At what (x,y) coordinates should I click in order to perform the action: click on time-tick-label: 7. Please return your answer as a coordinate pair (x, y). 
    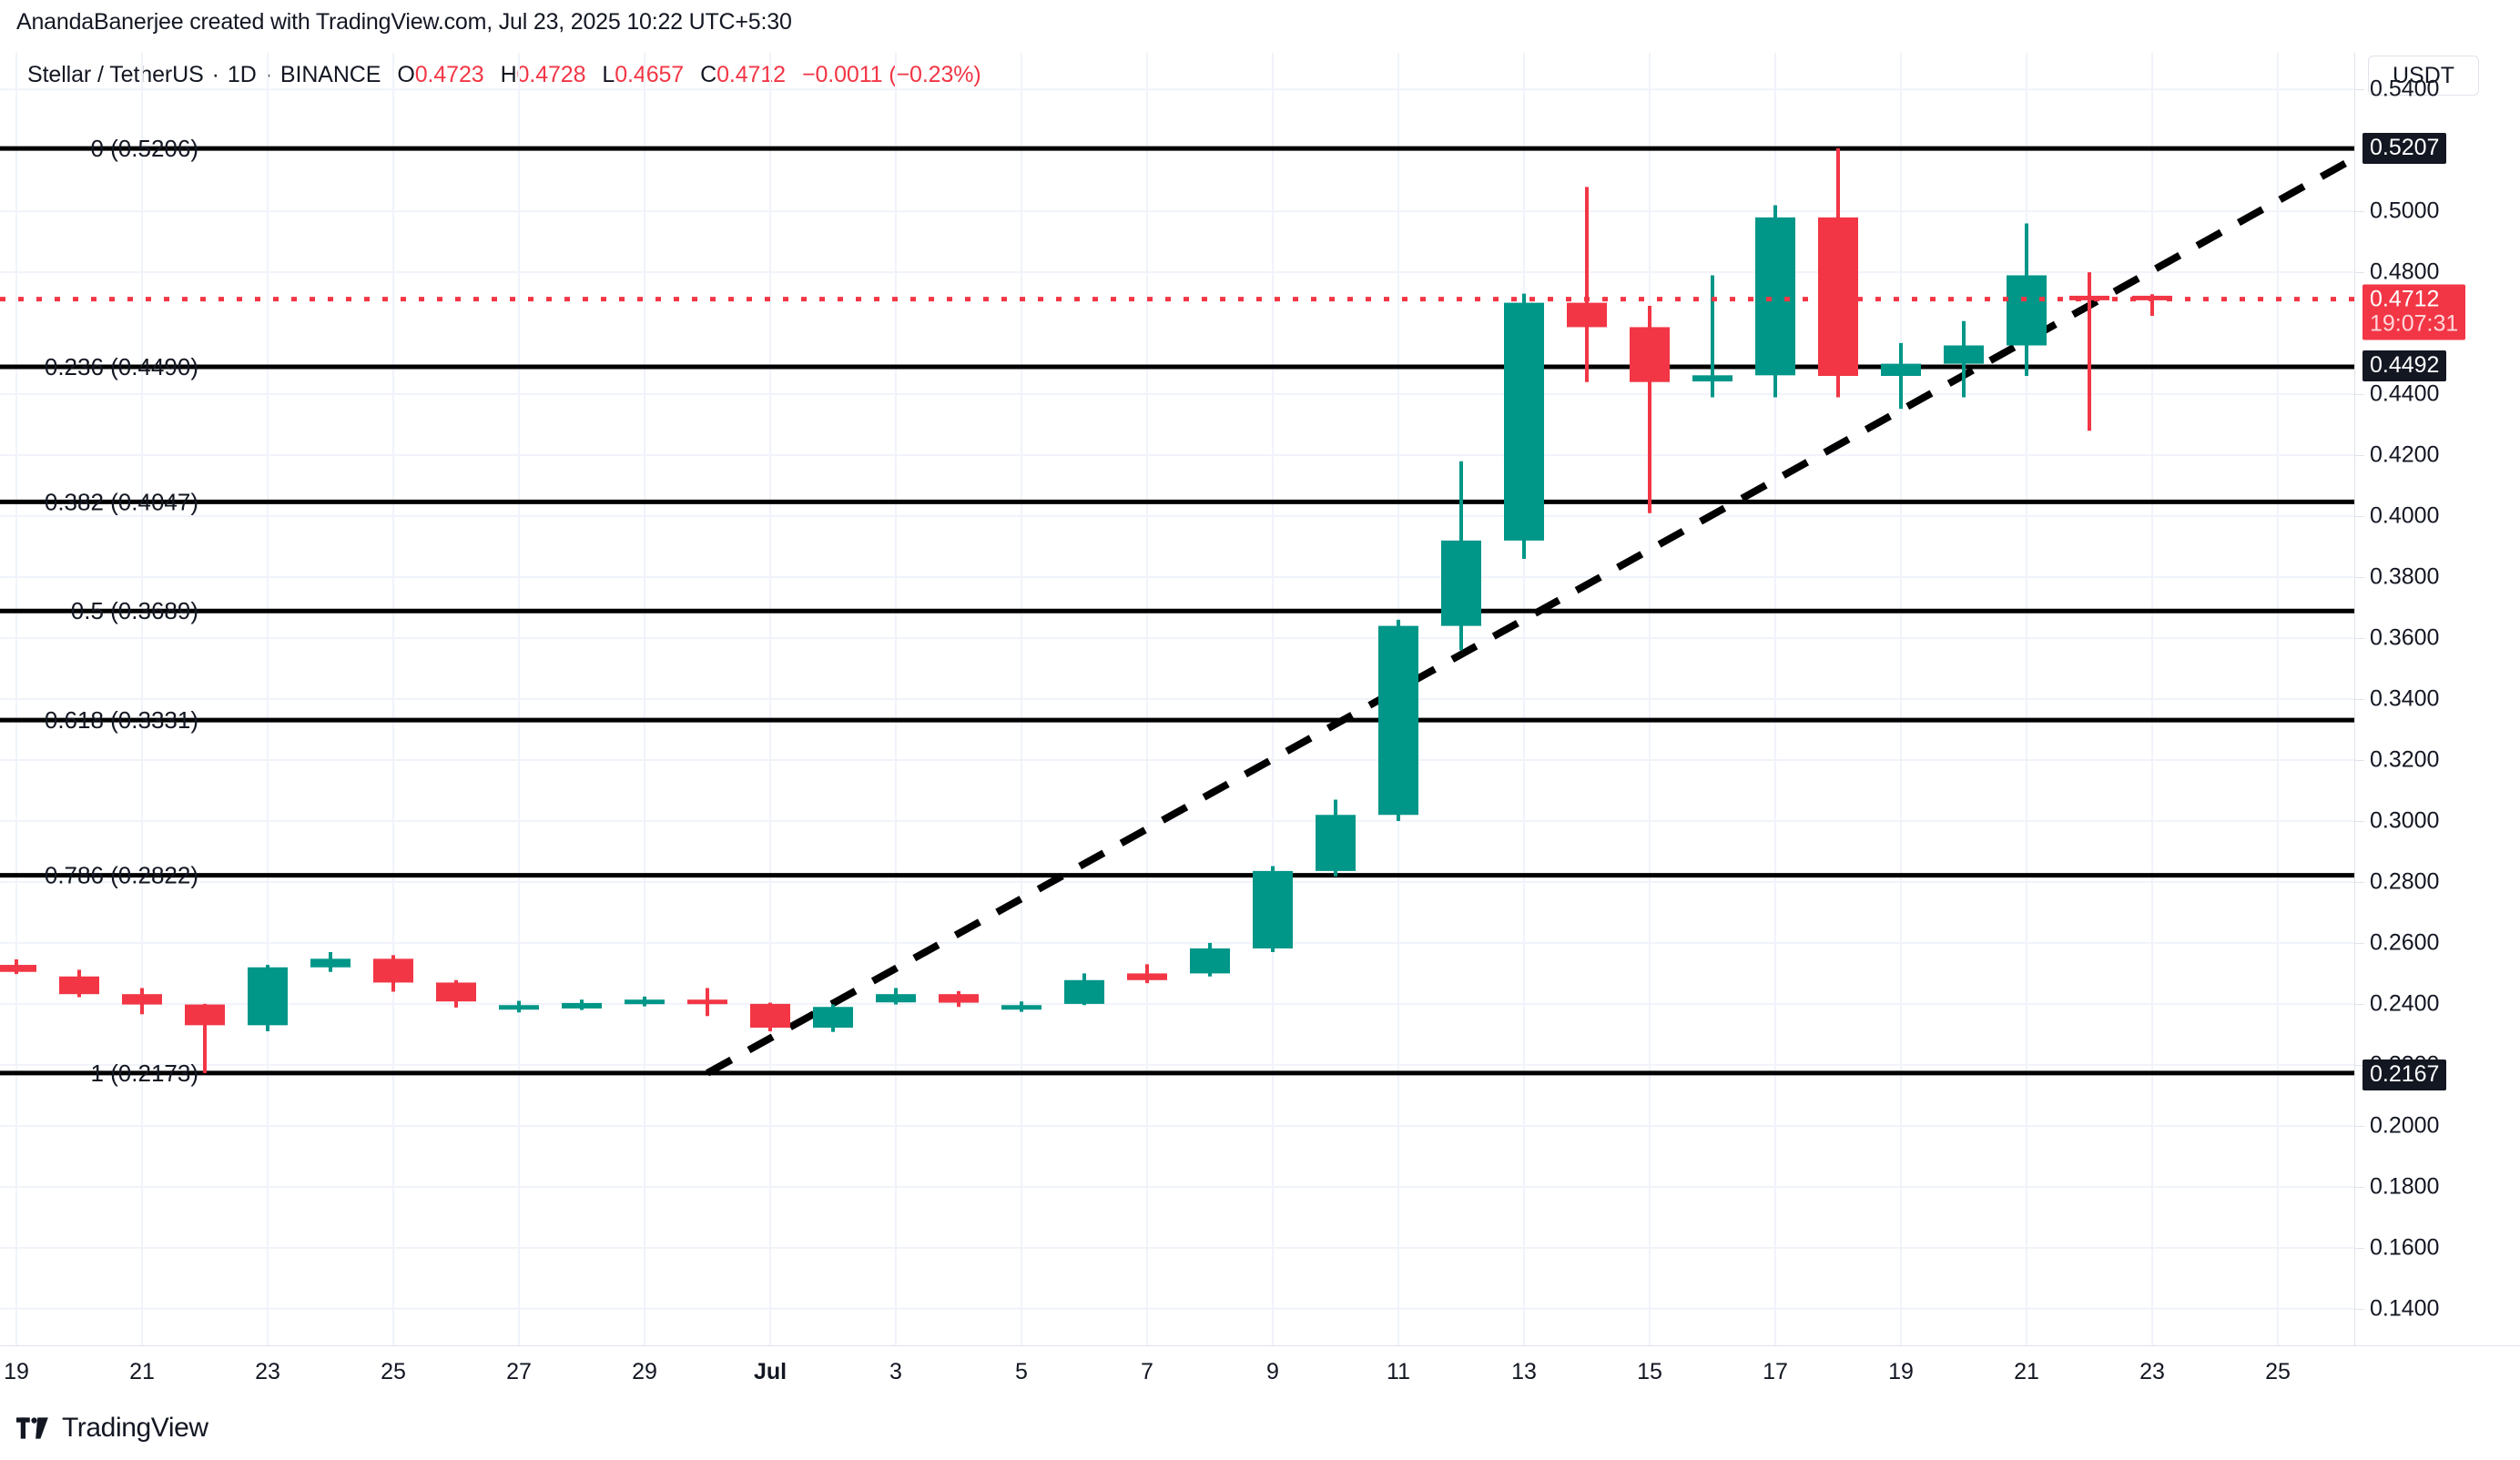
    Looking at the image, I should click on (1147, 1372).